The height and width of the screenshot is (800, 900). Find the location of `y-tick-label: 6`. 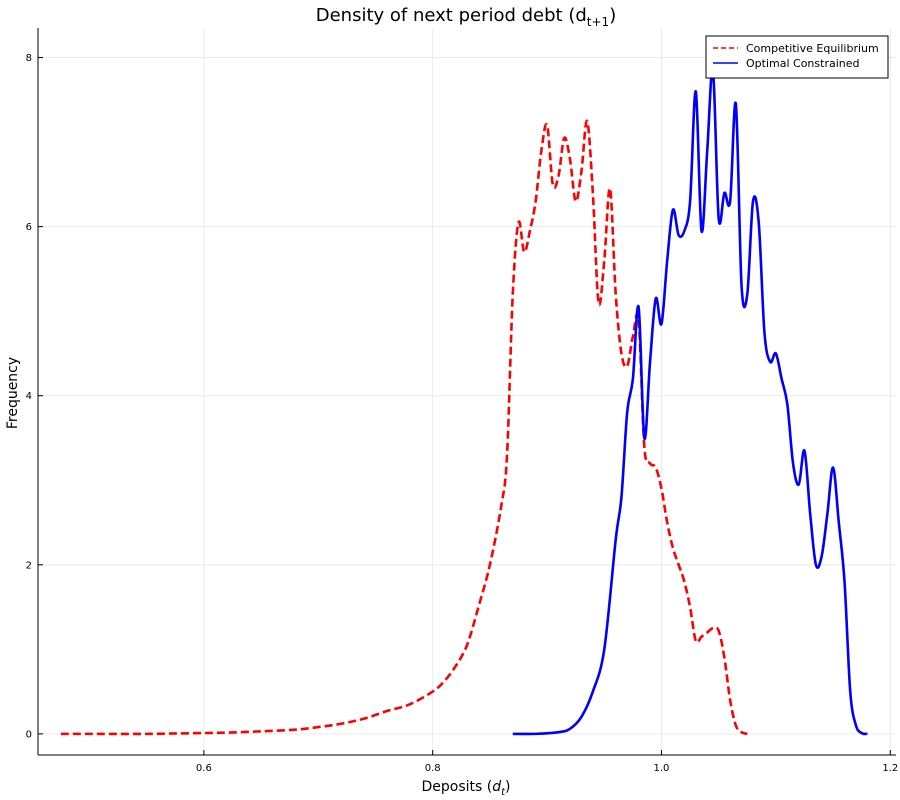

y-tick-label: 6 is located at coordinates (29, 227).